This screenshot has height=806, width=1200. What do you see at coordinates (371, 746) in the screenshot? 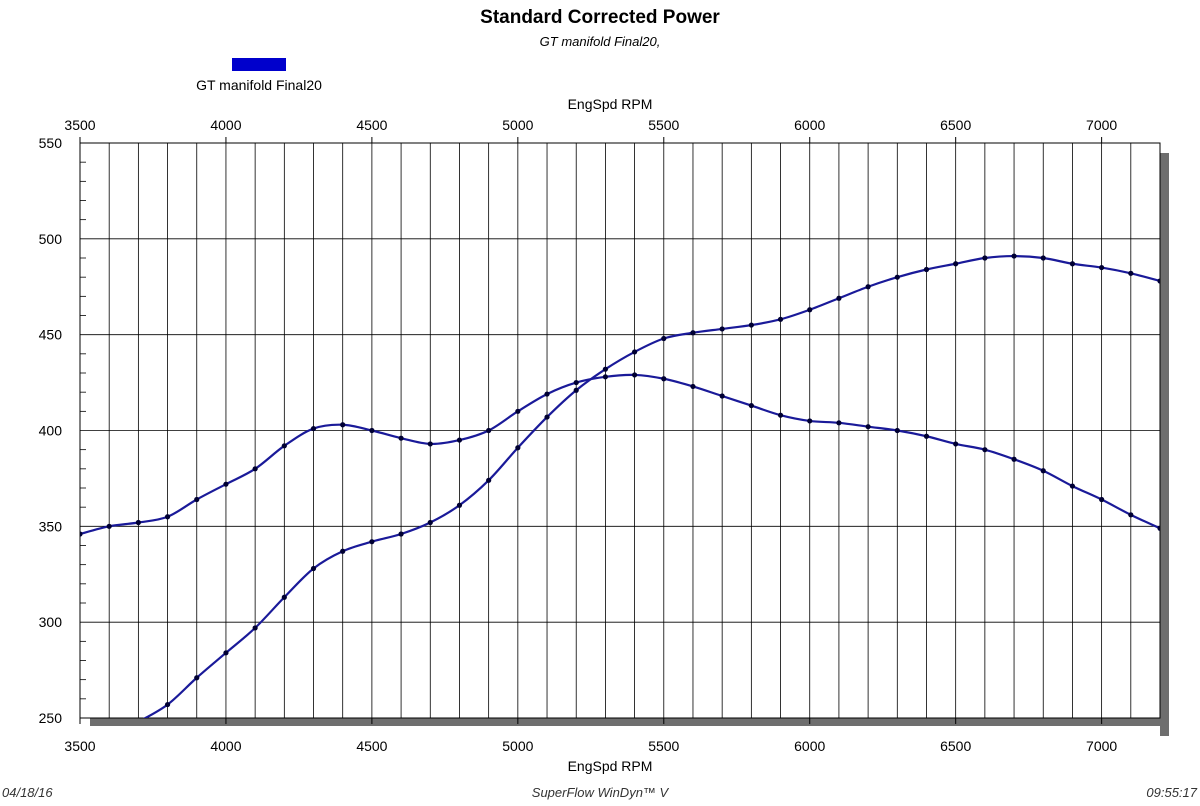
I see `x-tick-label-bottom: 4500` at bounding box center [371, 746].